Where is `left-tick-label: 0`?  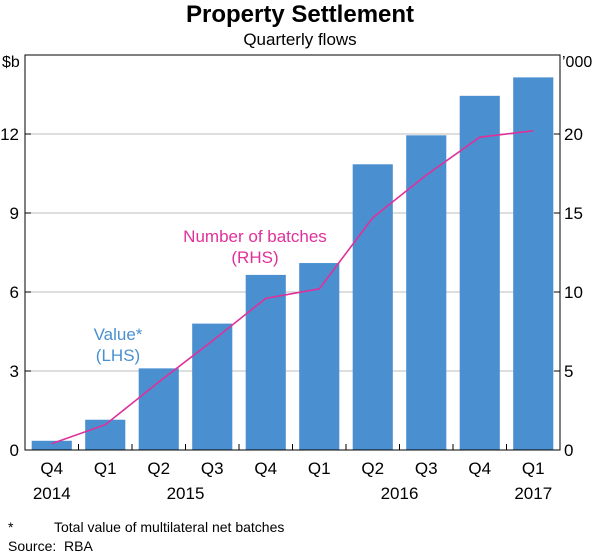
left-tick-label: 0 is located at coordinates (14, 450).